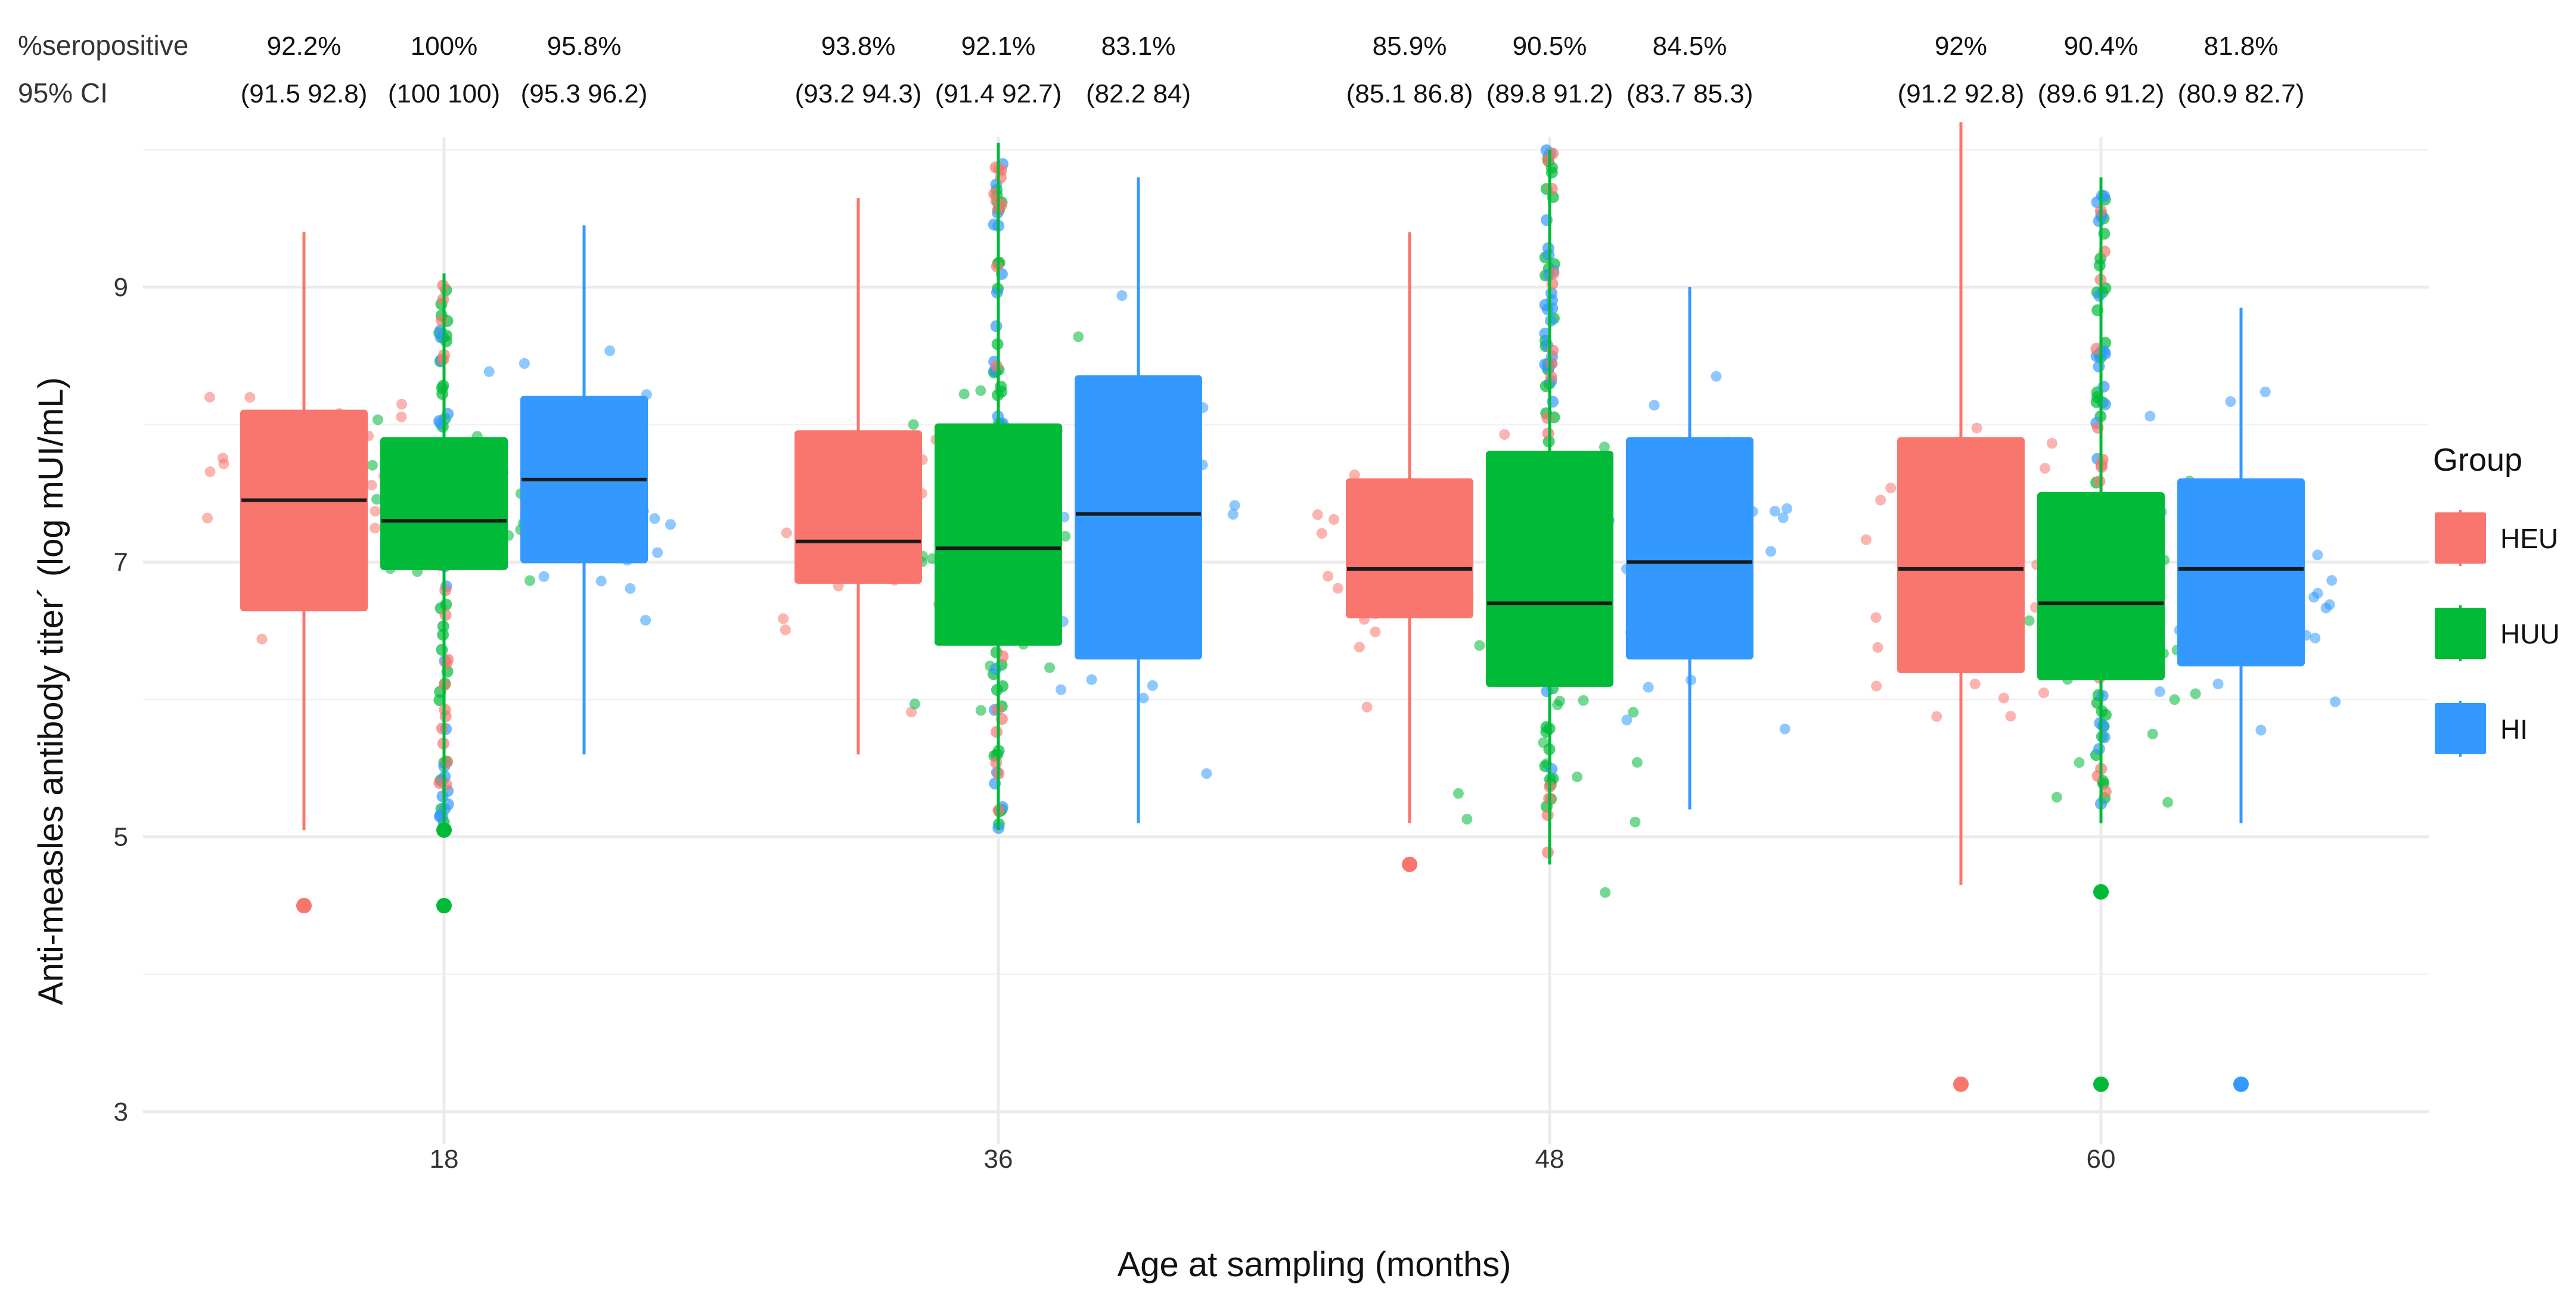 Image resolution: width=2576 pixels, height=1303 pixels. I want to click on seropositive-label: 90.4%, so click(2101, 46).